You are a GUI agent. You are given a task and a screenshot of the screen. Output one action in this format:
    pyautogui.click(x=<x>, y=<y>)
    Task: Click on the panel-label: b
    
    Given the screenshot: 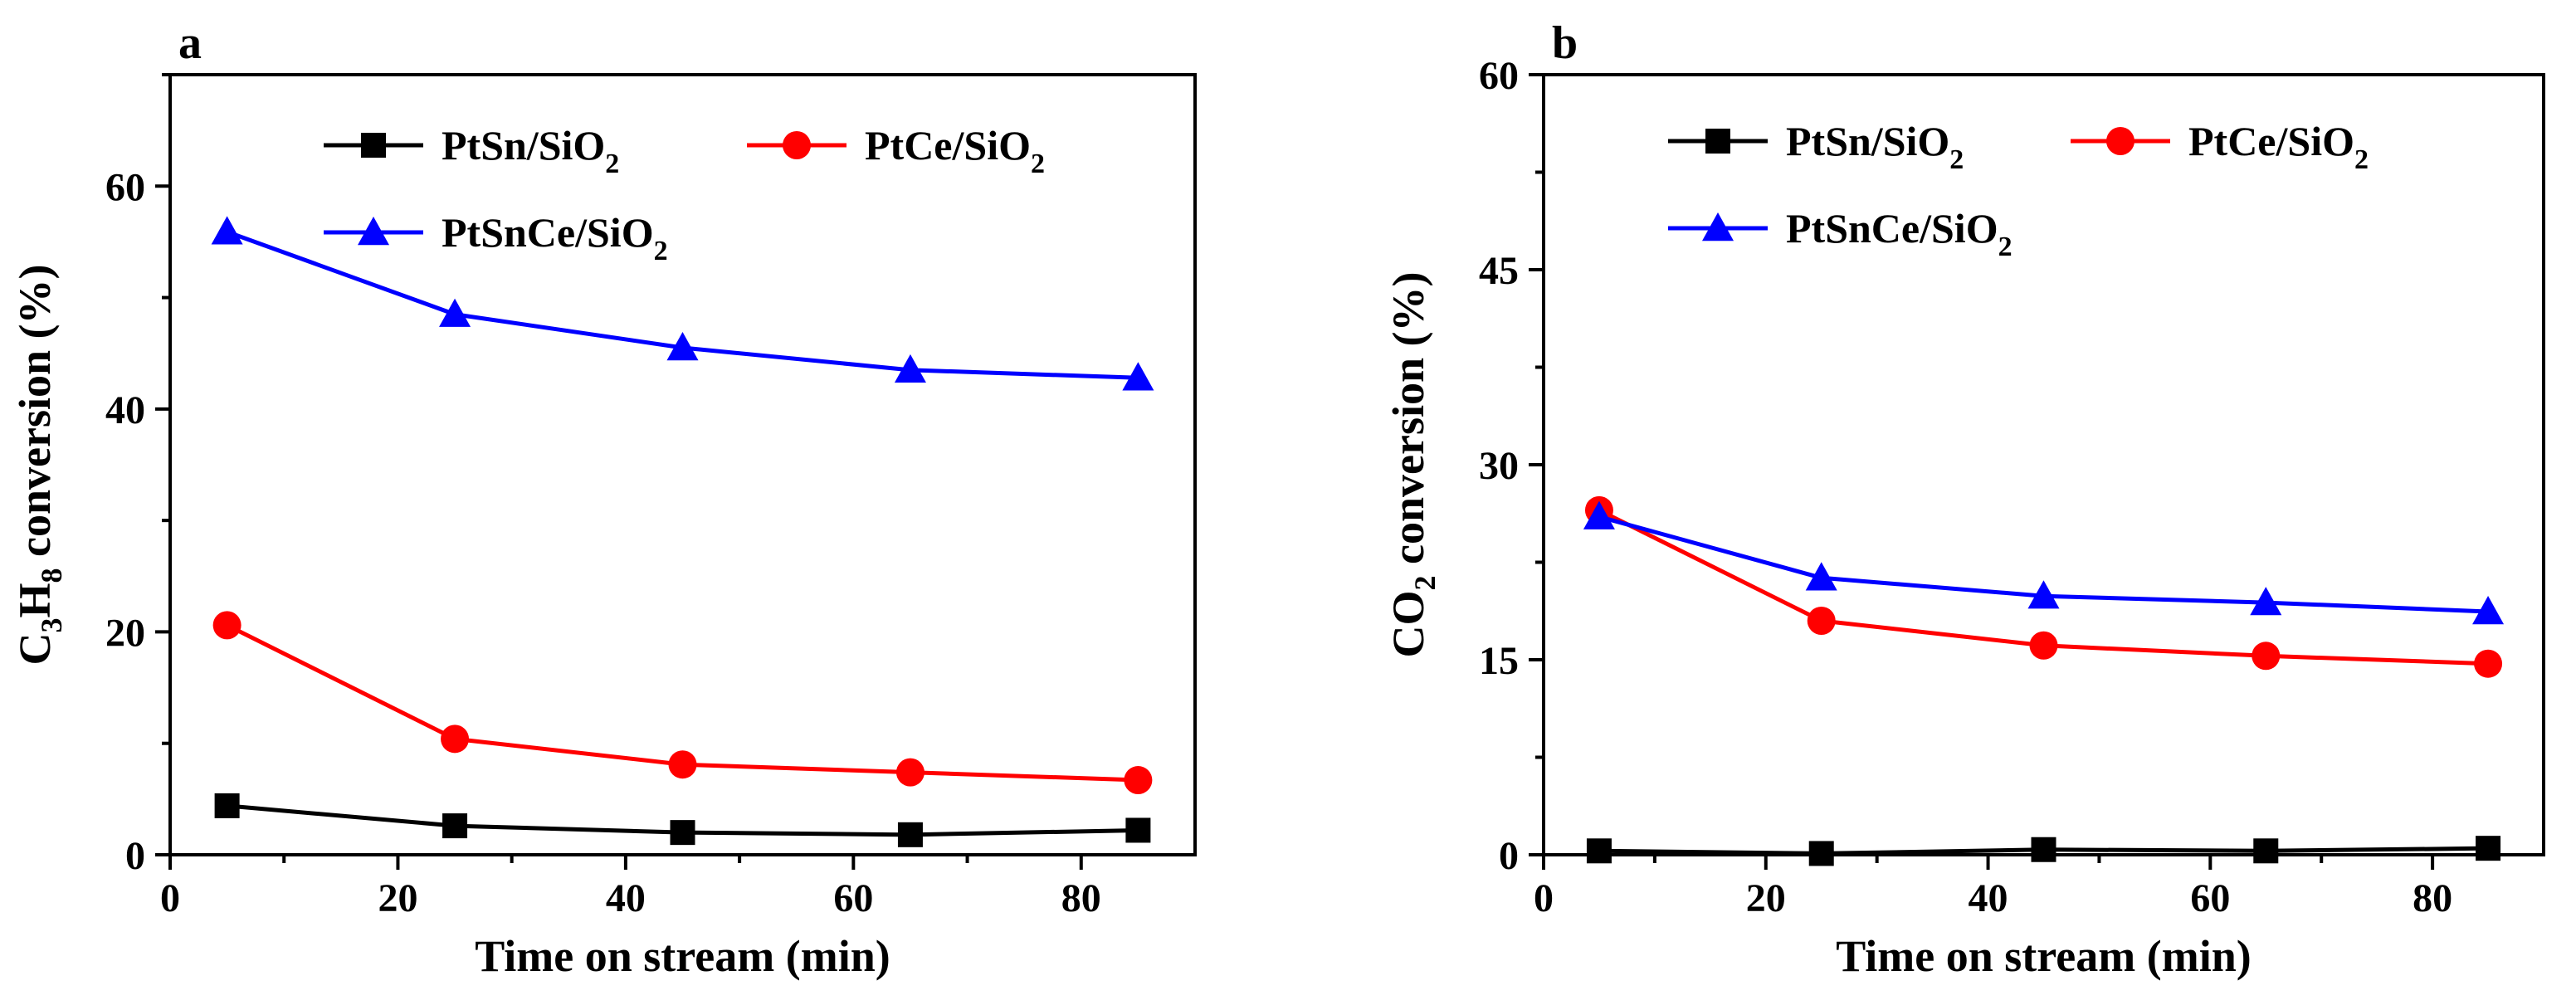 What is the action you would take?
    pyautogui.click(x=1565, y=43)
    